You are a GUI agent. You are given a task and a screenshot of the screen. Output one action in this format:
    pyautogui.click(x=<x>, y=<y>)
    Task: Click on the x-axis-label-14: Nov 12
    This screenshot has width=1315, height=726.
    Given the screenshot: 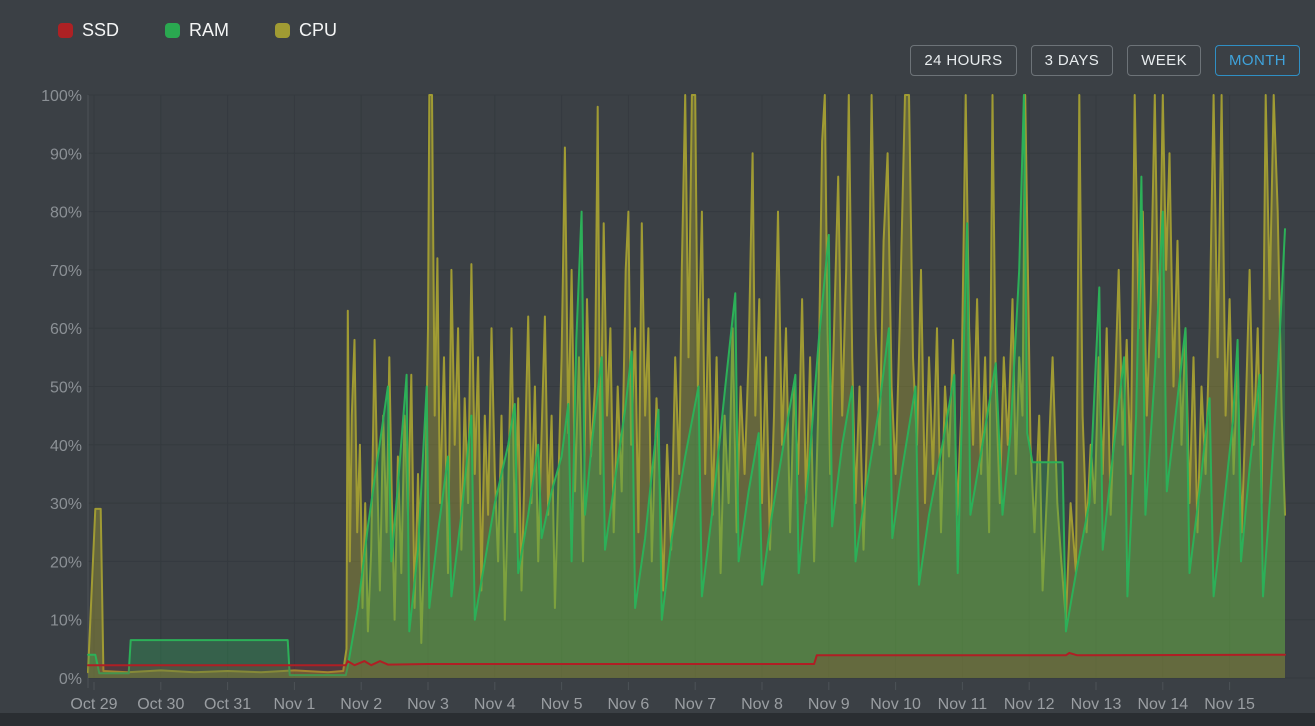 What is the action you would take?
    pyautogui.click(x=1029, y=704)
    